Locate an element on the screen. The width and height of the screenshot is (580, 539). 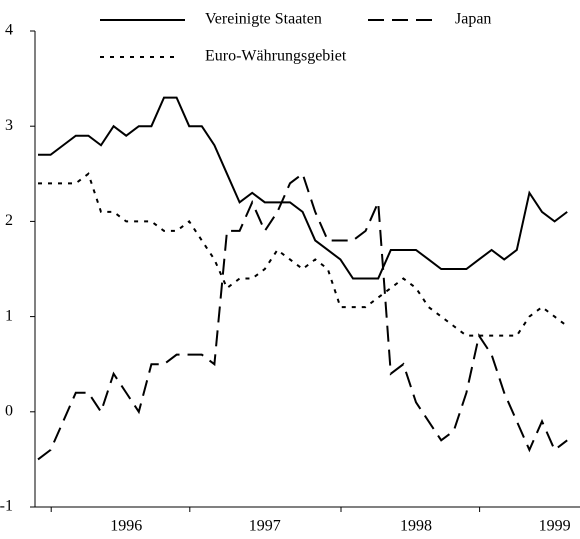
y-tick-label: 3 is located at coordinates (9, 125).